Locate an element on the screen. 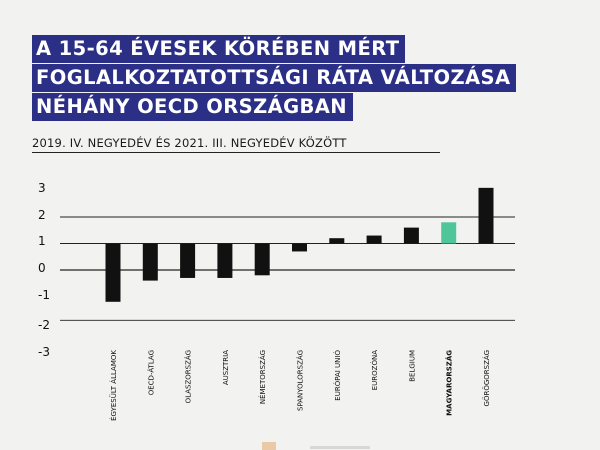  y-tick-label: 3 is located at coordinates (42, 188).